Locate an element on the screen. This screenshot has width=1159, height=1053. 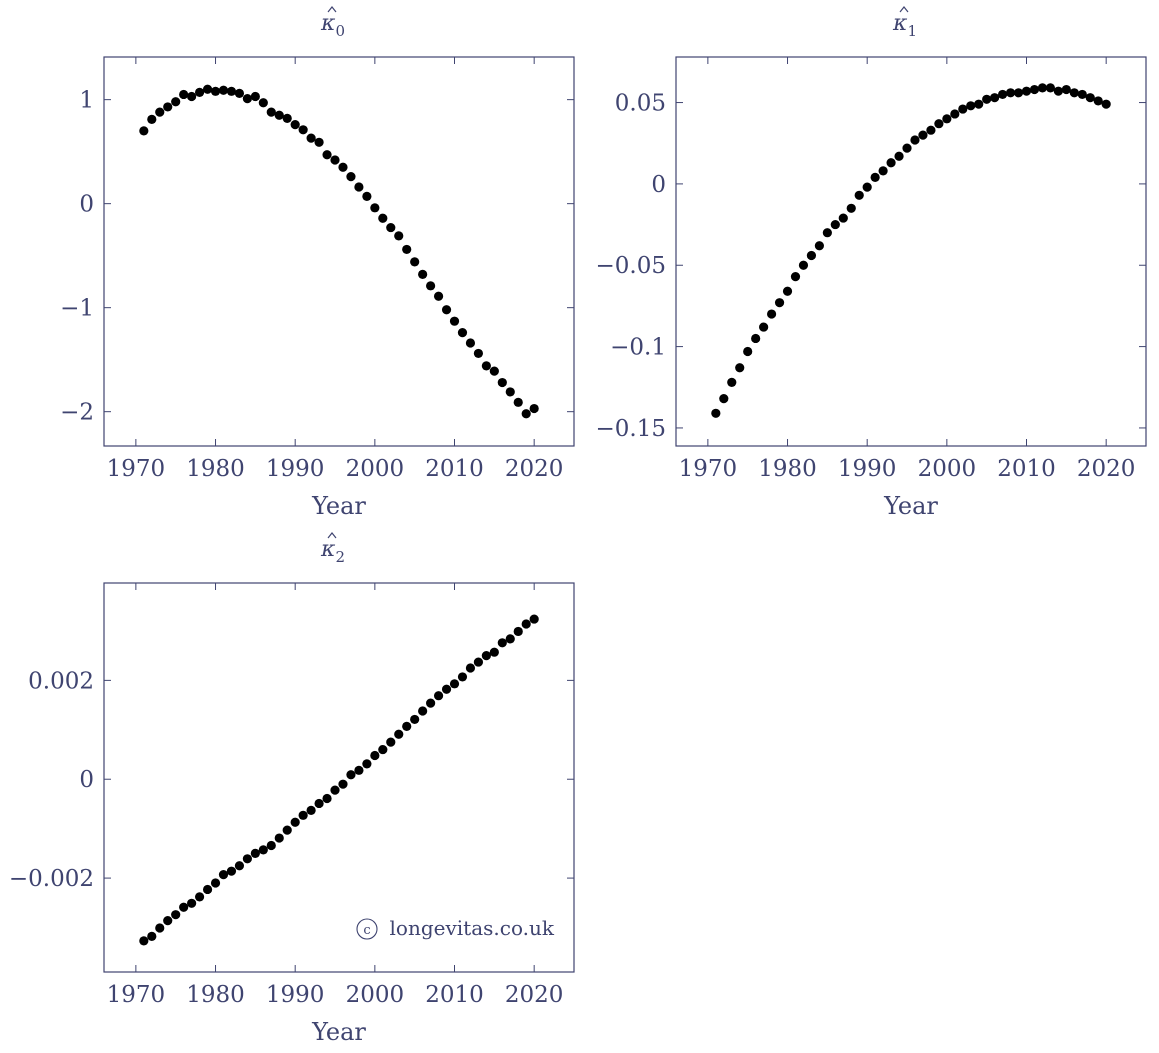
y-tick-label: −1 is located at coordinates (77, 309).